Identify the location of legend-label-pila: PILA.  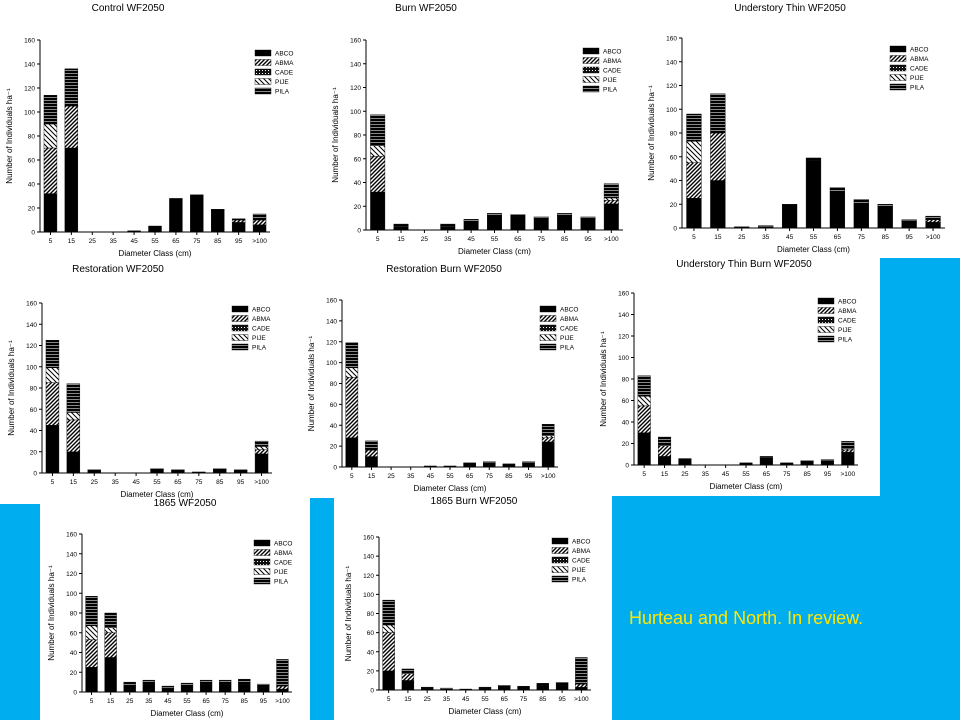
(917, 88).